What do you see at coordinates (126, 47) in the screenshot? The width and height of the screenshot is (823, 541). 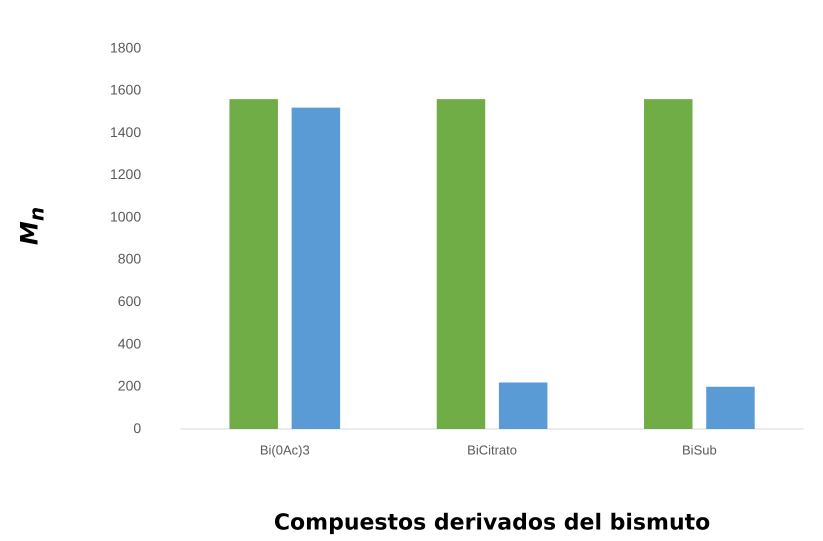 I see `y-tick-label: 1800` at bounding box center [126, 47].